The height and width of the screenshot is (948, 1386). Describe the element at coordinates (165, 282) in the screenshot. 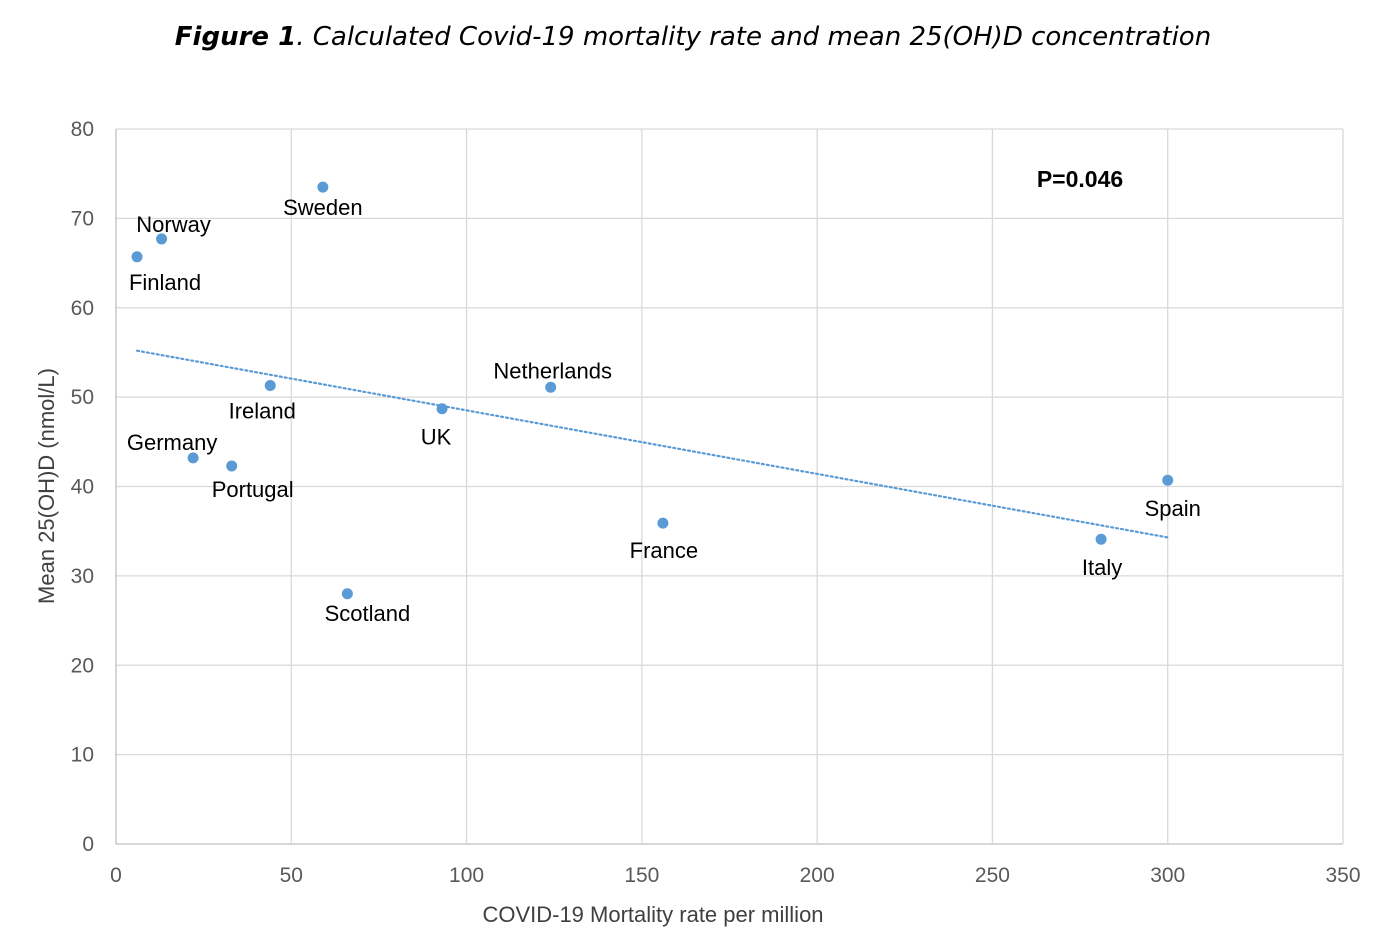

I see `point-label: Finland` at that location.